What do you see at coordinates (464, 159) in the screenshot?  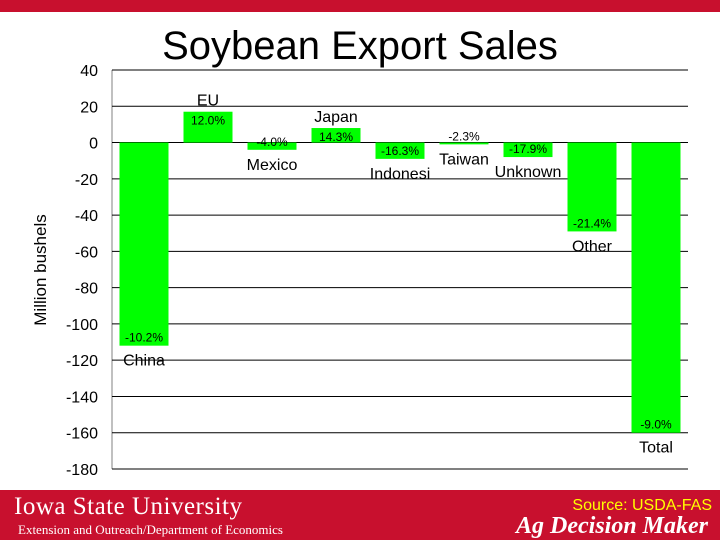 I see `category-label: Taiwan` at bounding box center [464, 159].